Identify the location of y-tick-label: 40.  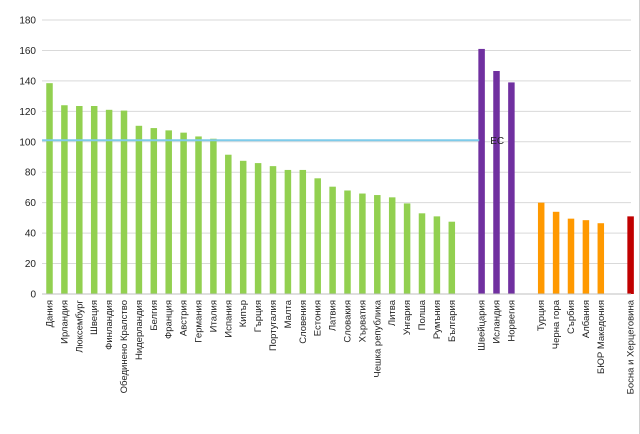
(31, 234).